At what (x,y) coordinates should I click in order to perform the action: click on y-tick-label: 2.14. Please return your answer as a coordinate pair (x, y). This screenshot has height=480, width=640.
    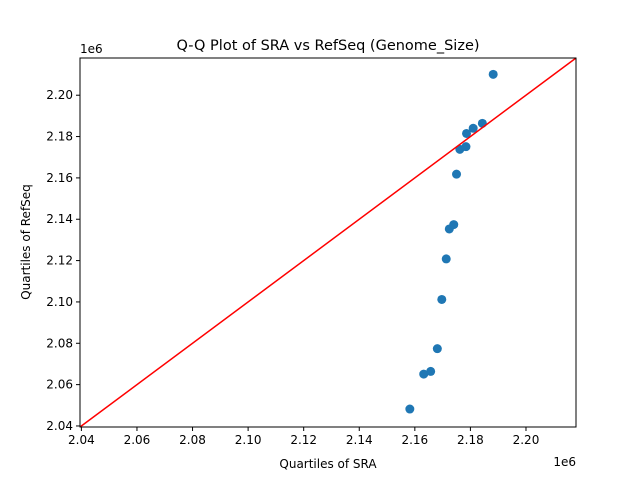
    Looking at the image, I should click on (59, 219).